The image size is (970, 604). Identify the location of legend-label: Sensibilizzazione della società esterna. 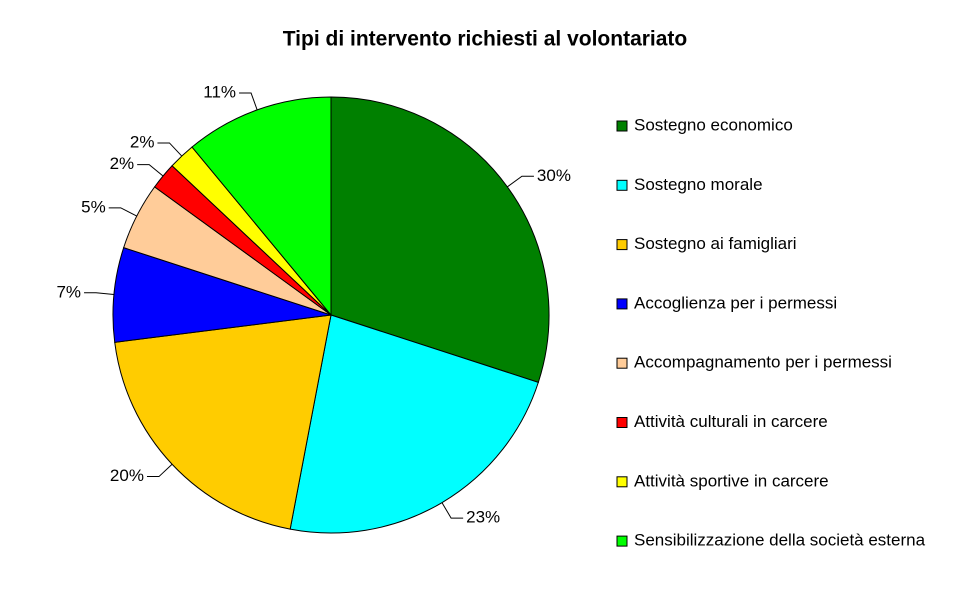
(780, 540).